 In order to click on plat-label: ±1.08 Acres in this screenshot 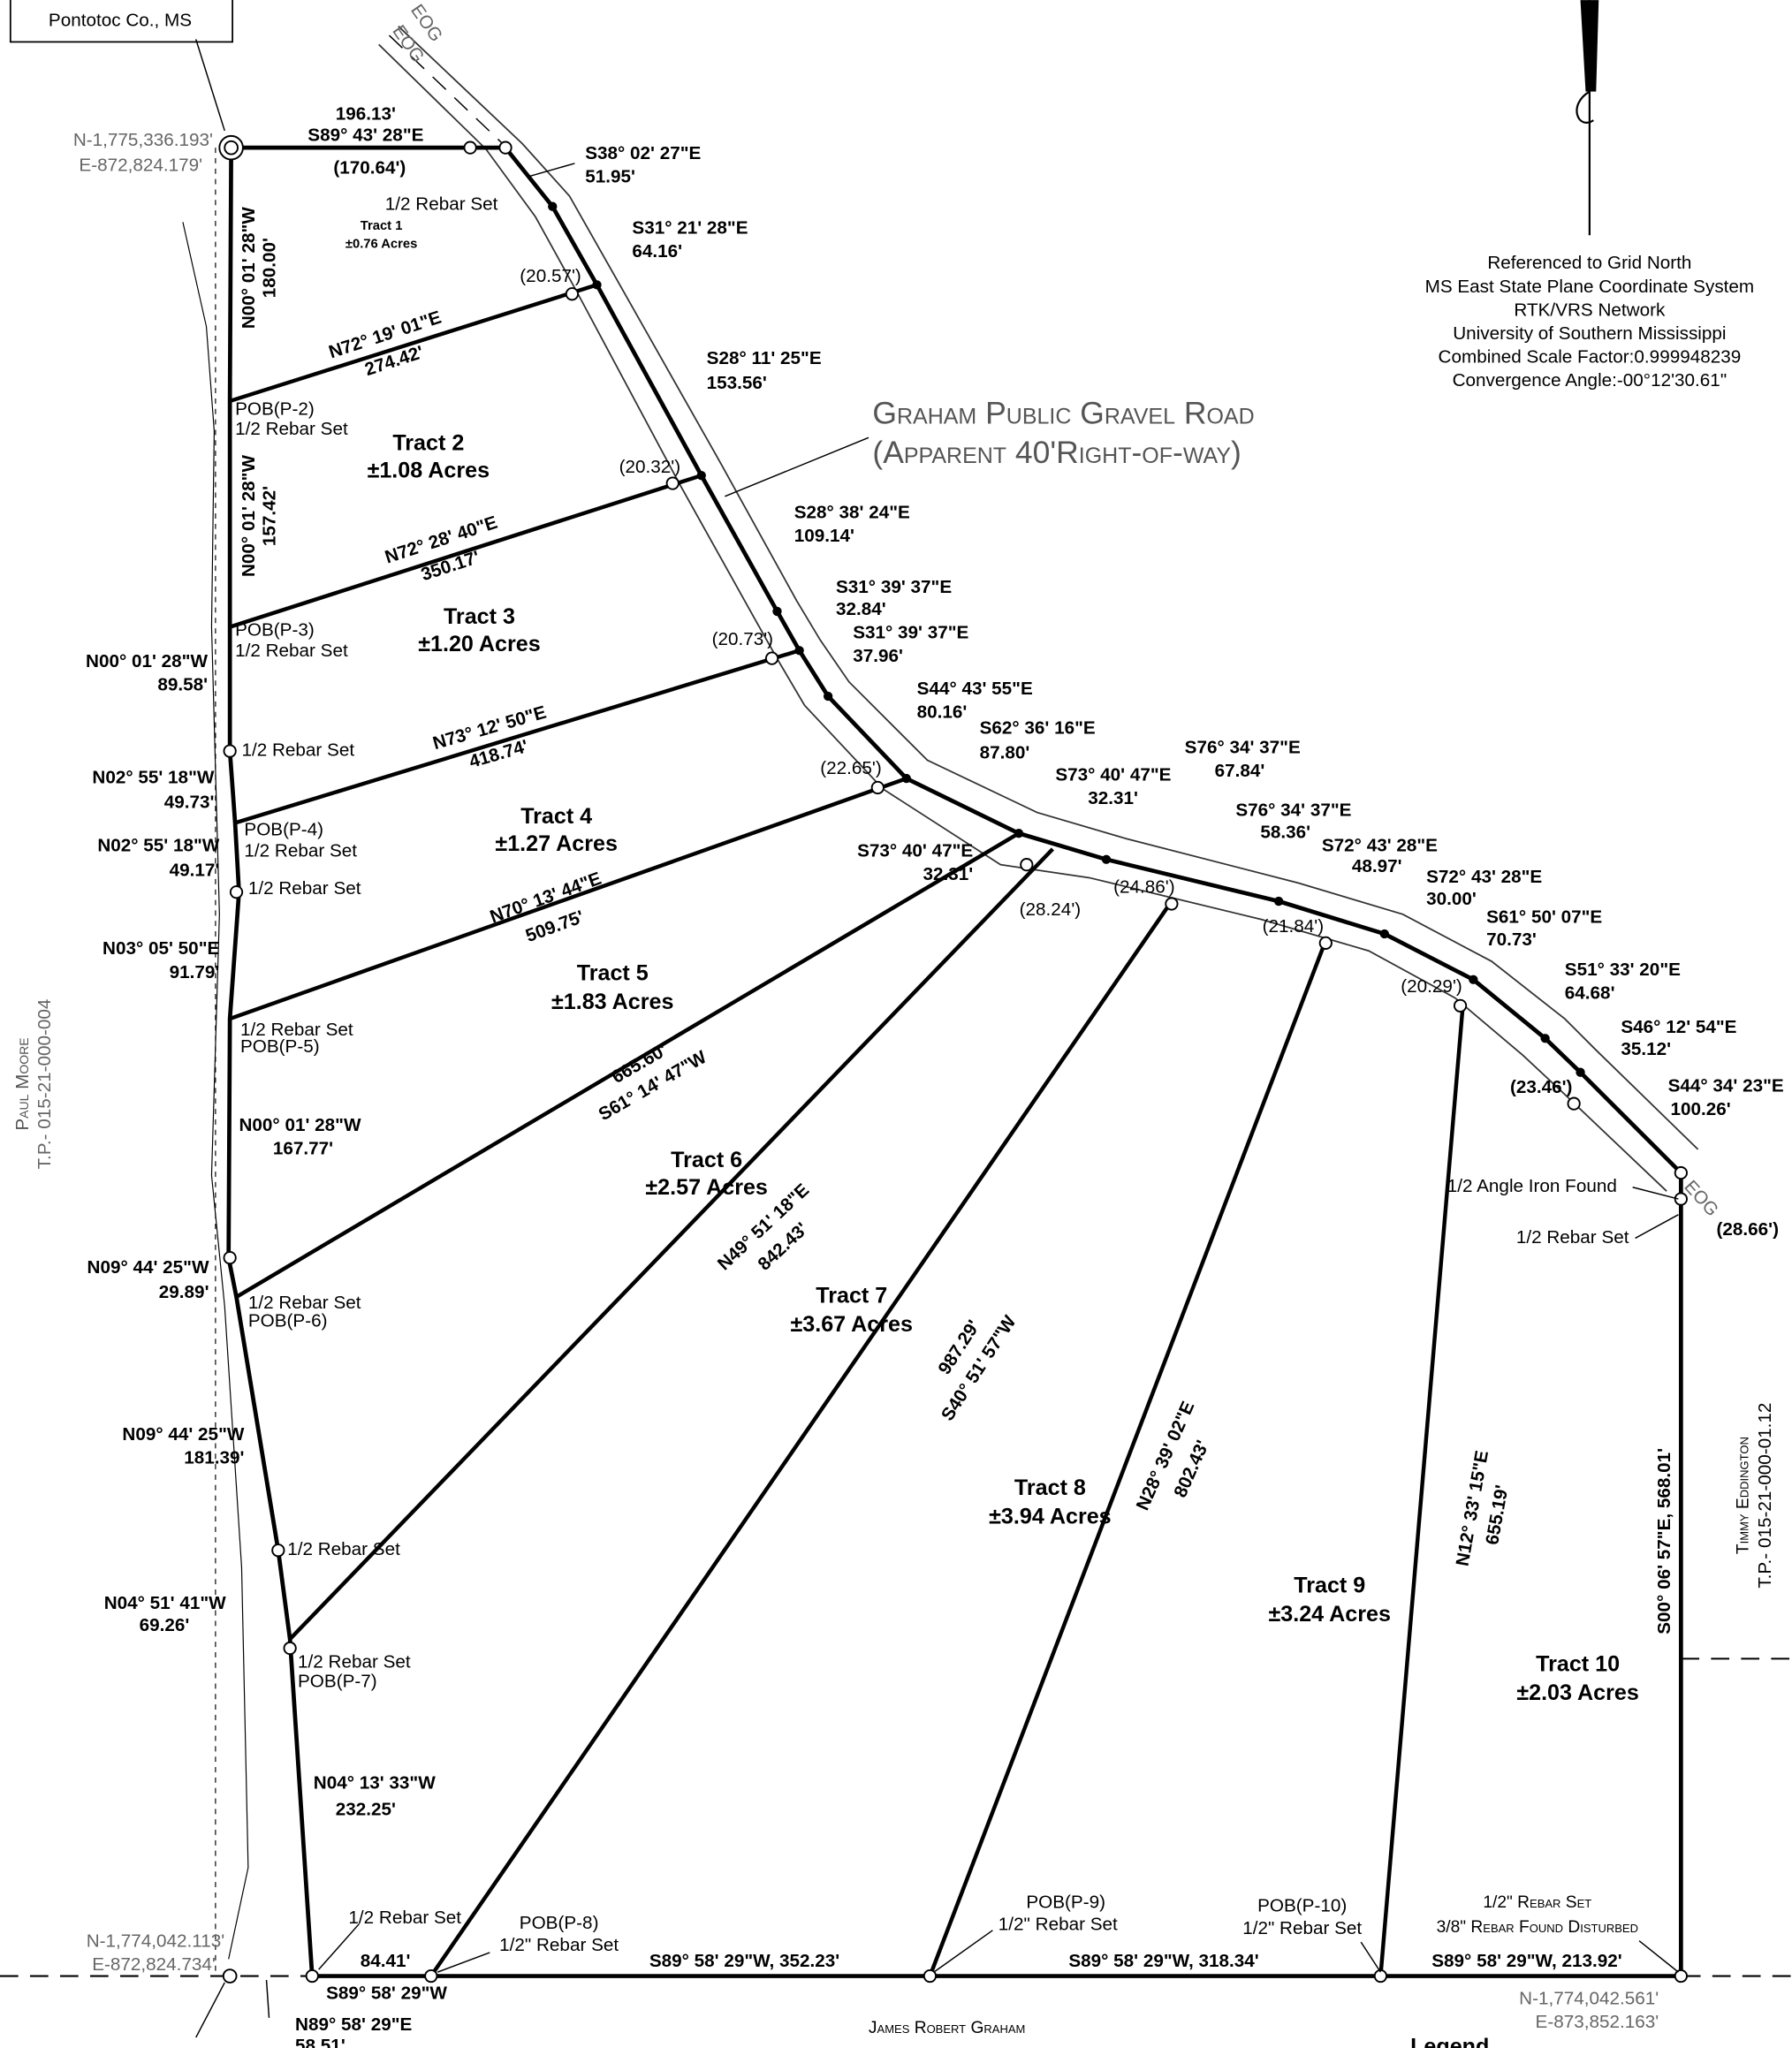, I will do `click(429, 470)`.